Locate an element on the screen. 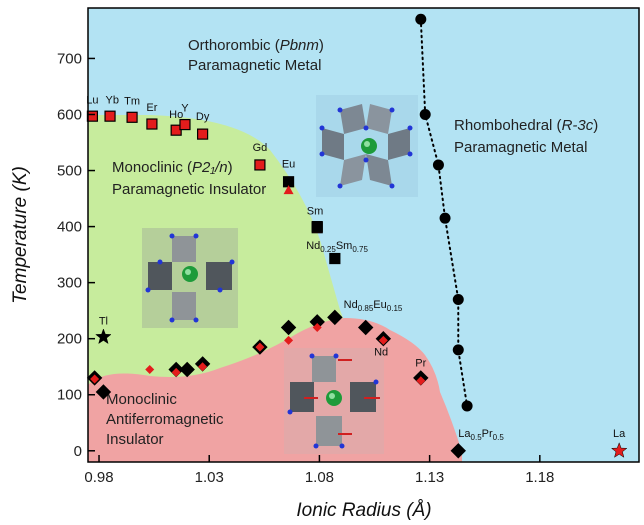  y-tick-label: 700 is located at coordinates (69, 58).